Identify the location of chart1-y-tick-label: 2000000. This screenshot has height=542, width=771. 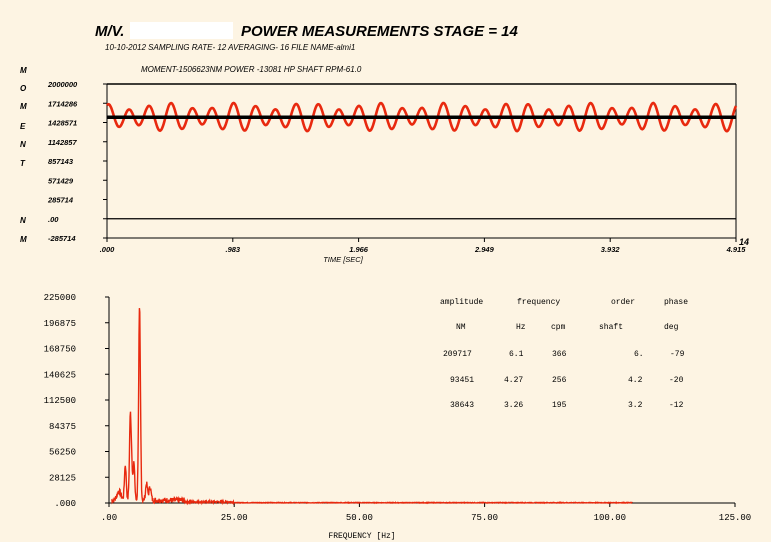
(62, 84).